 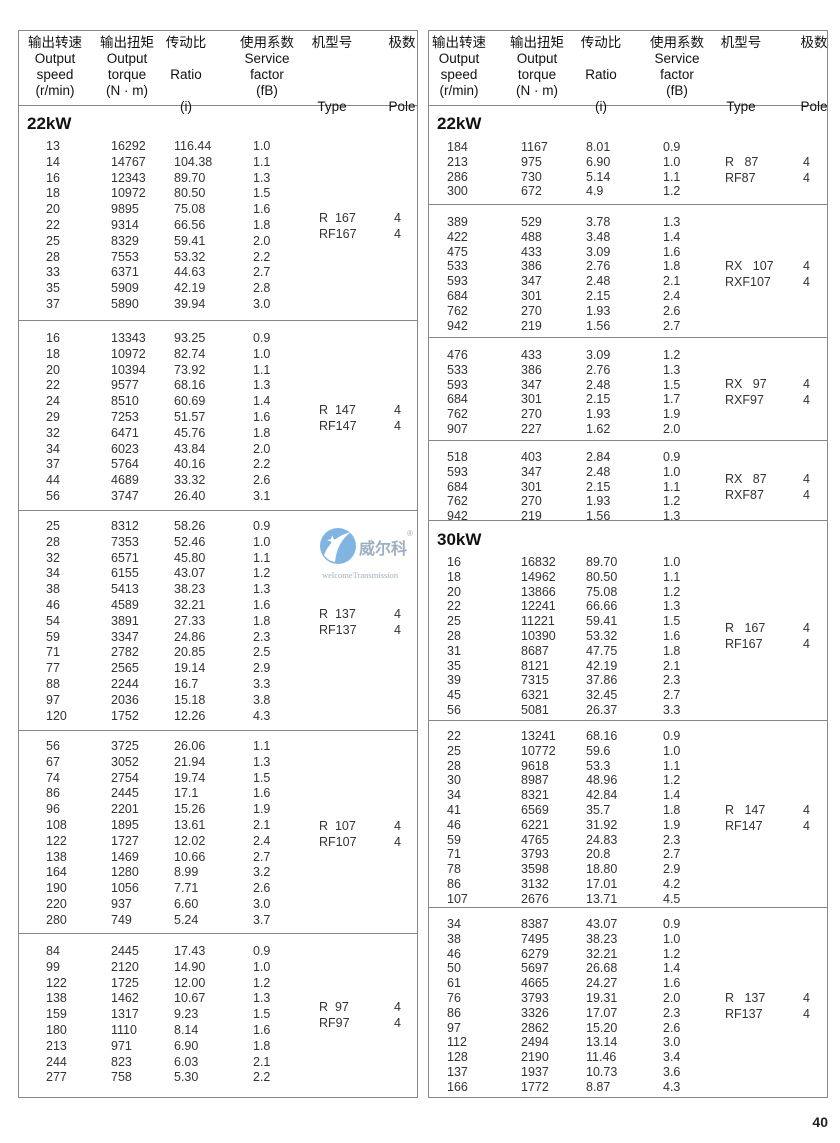 I want to click on speed-cell: 138, so click(x=56, y=998).